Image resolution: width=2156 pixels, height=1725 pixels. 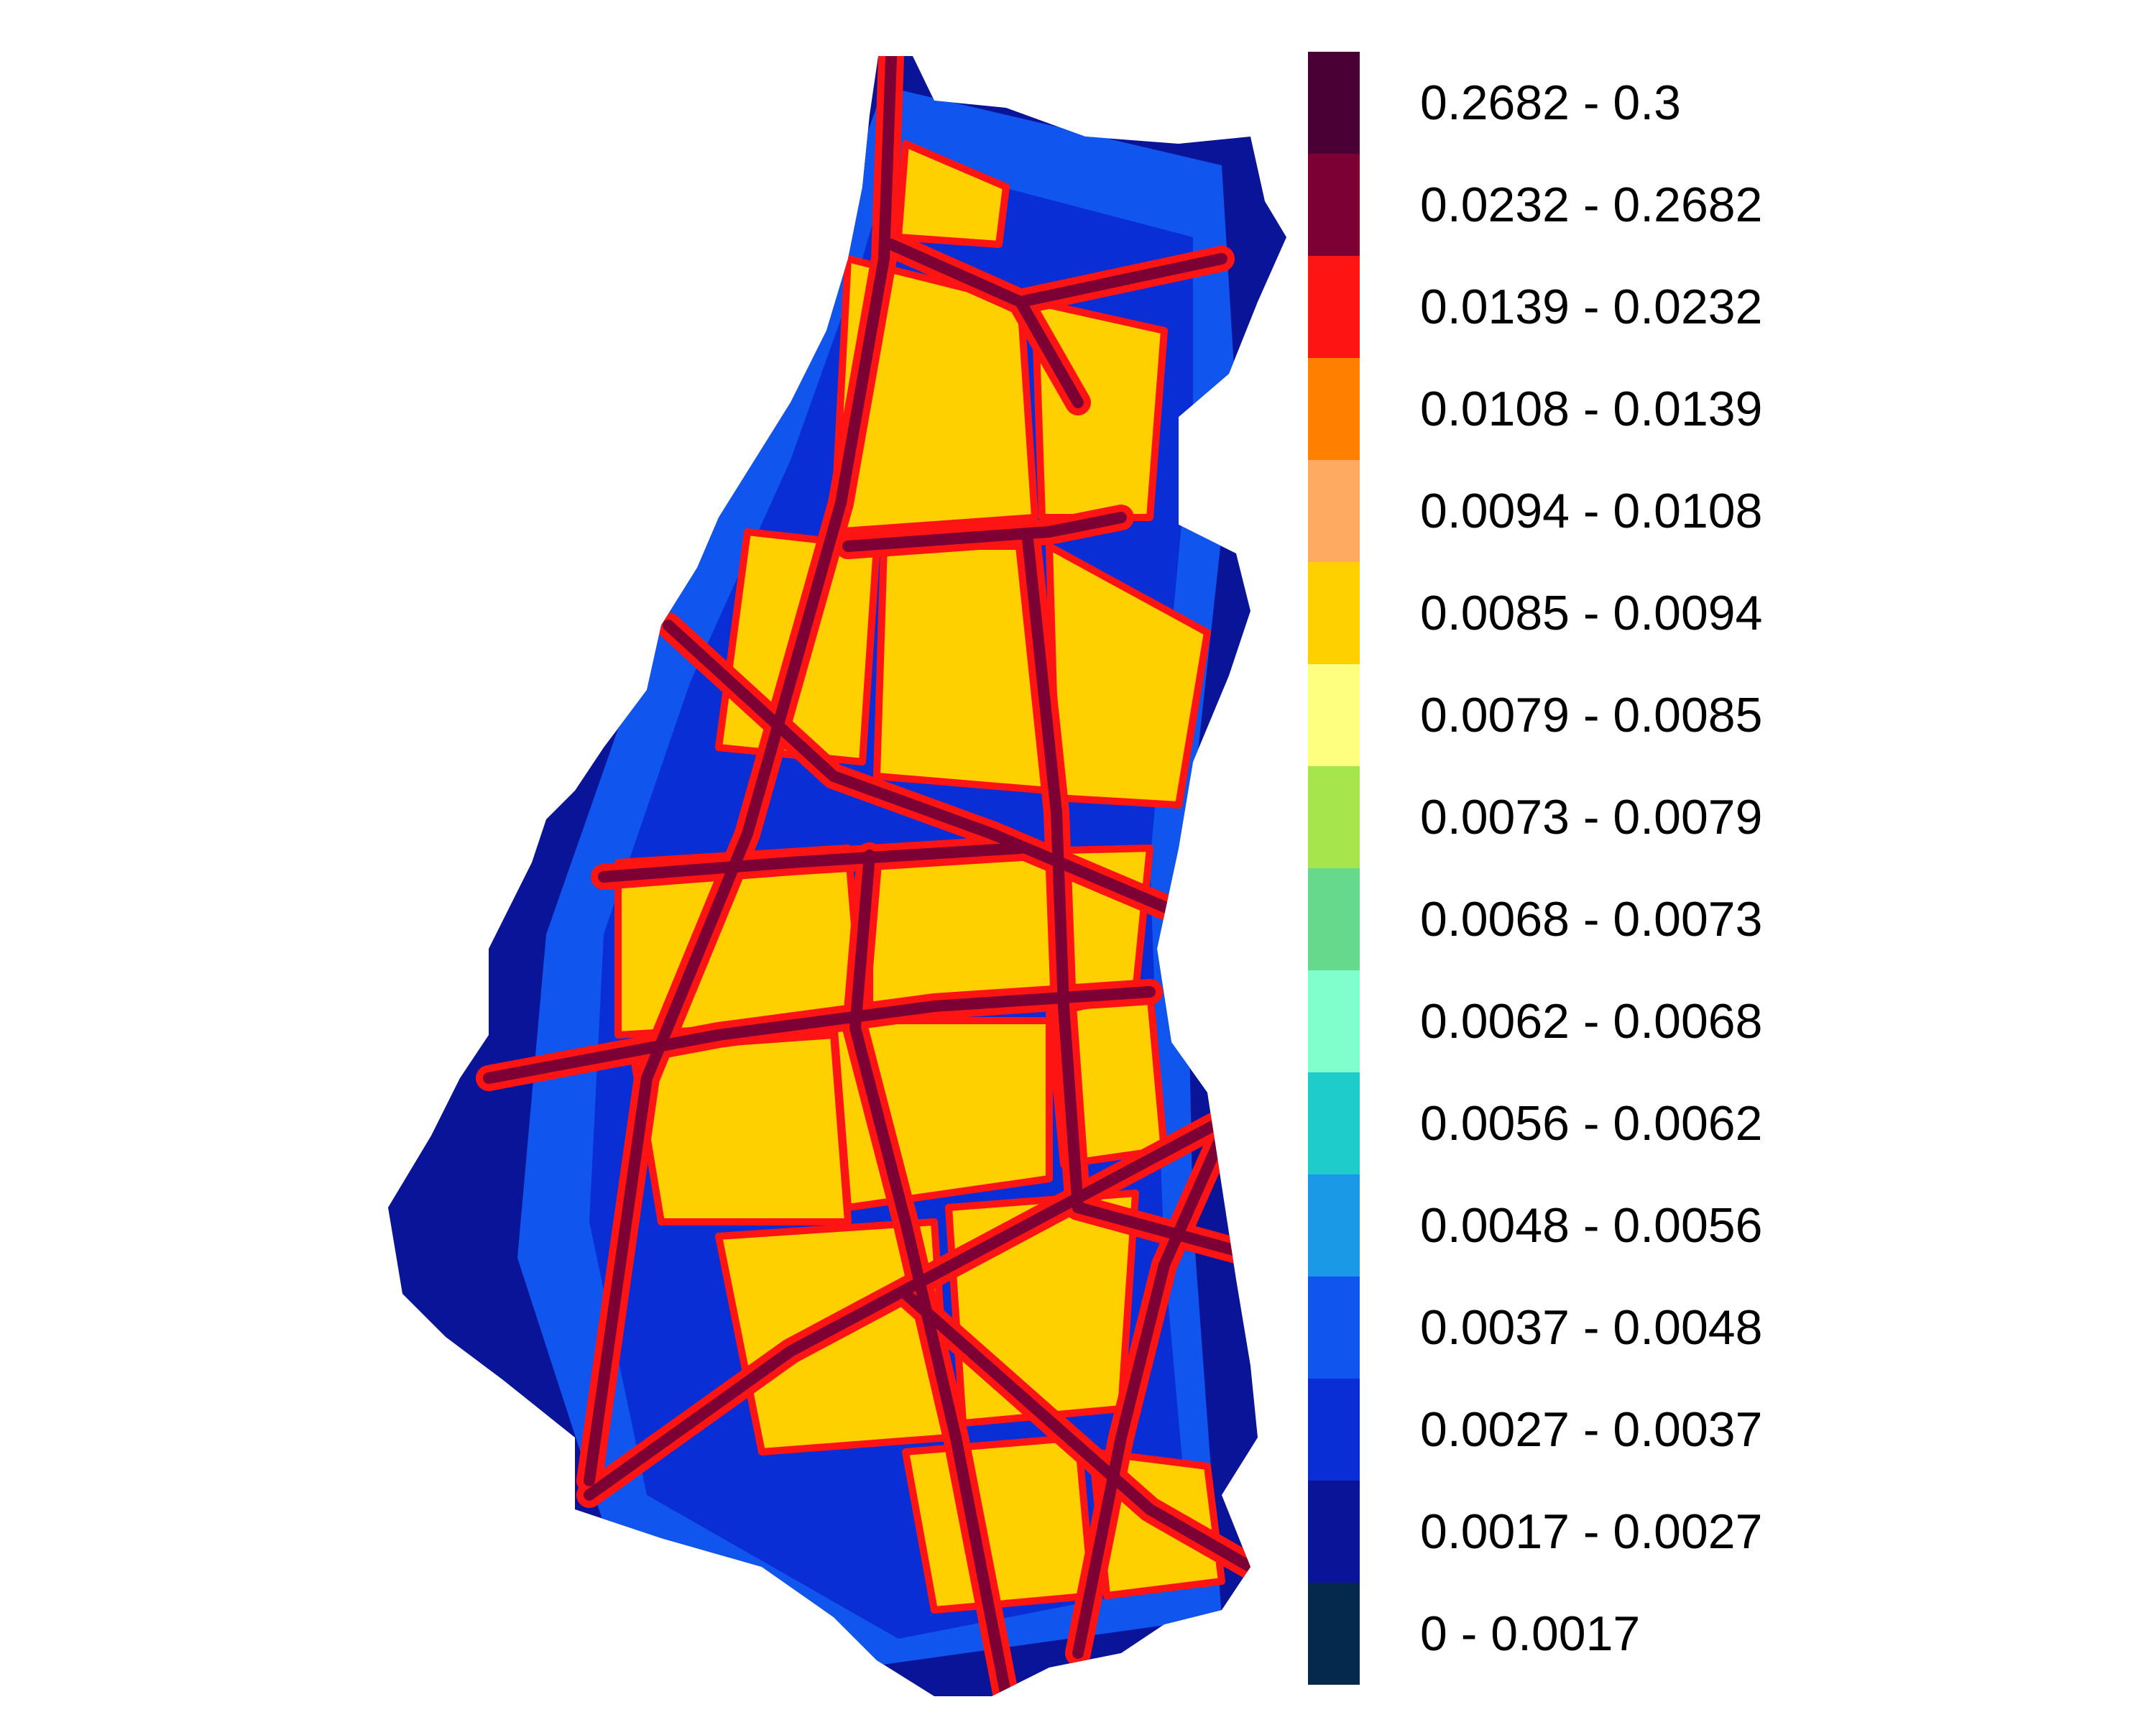 I want to click on legend-label: 0.0056 - 0.0062, so click(x=1592, y=1123).